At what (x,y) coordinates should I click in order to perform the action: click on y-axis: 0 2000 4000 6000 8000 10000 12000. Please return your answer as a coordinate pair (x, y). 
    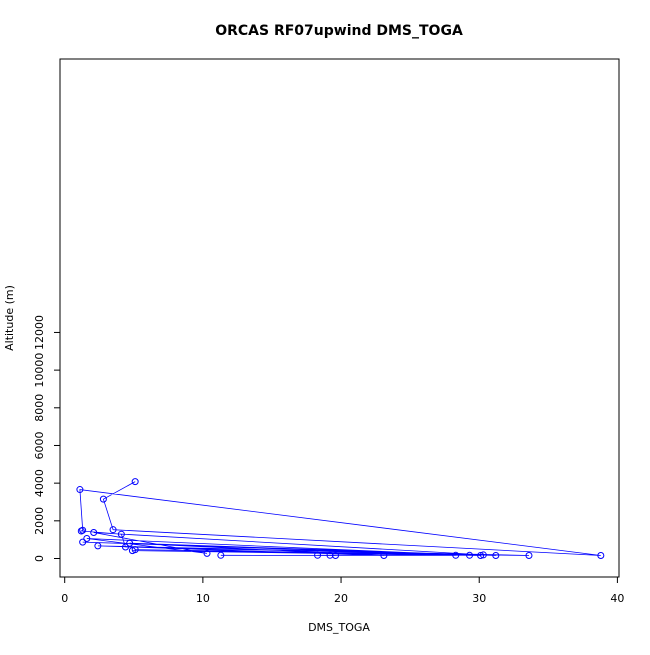
    Looking at the image, I should click on (47, 438).